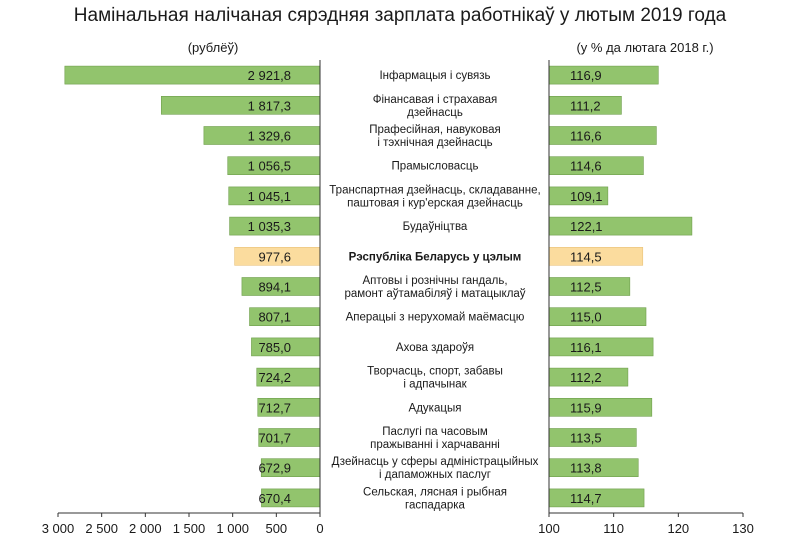 This screenshot has width=800, height=533. Describe the element at coordinates (240, 105) in the screenshot. I see `salary-bar` at that location.